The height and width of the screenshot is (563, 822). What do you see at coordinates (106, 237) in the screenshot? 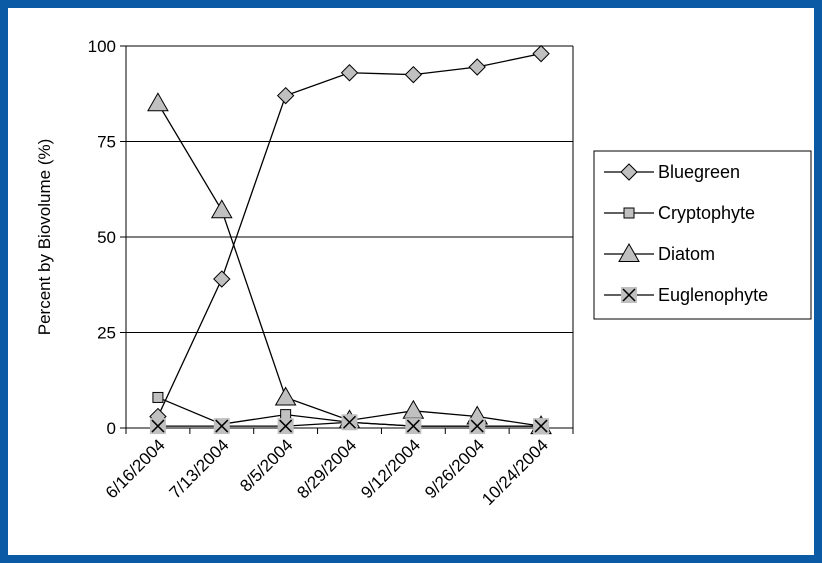
I see `y-tick-label: 50` at bounding box center [106, 237].